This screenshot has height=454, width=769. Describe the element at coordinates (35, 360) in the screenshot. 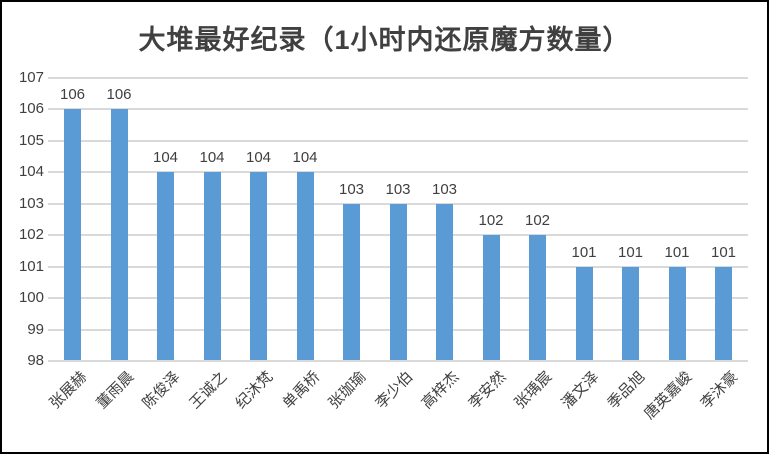

I see `y-axis-tick-label: 98` at that location.